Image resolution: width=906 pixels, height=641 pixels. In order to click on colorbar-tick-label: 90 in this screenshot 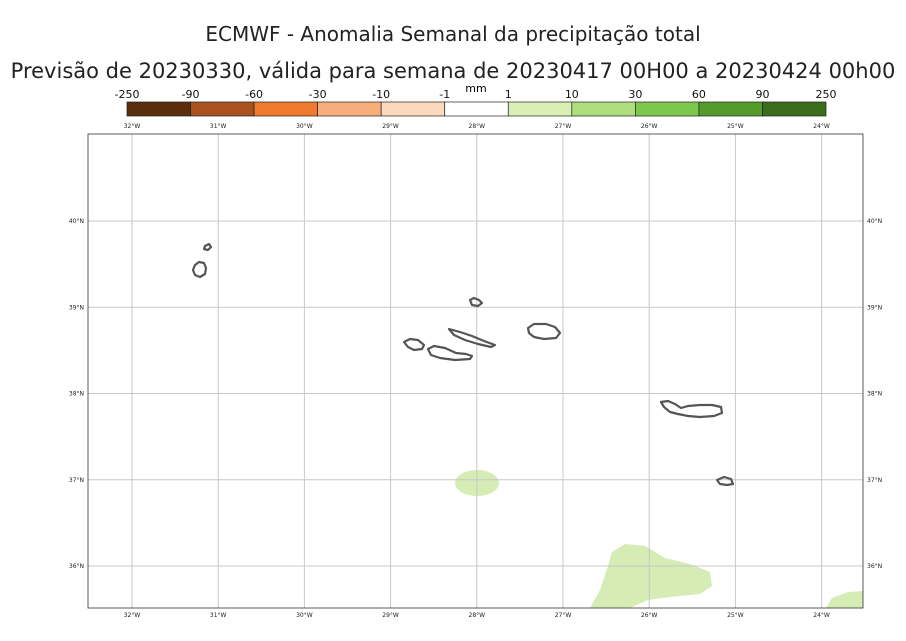, I will do `click(762, 94)`.